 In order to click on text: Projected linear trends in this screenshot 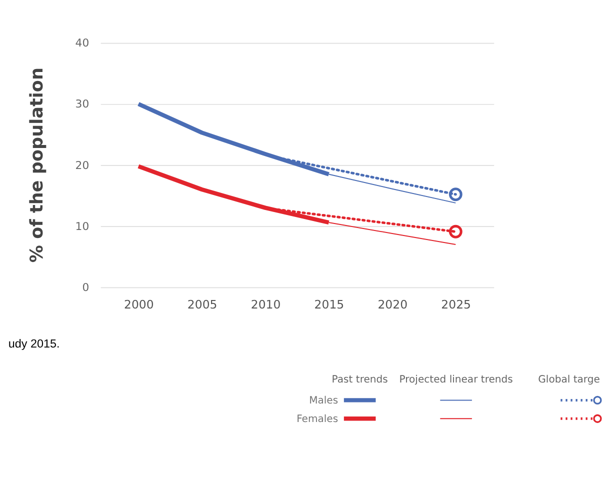, I will do `click(456, 380)`.